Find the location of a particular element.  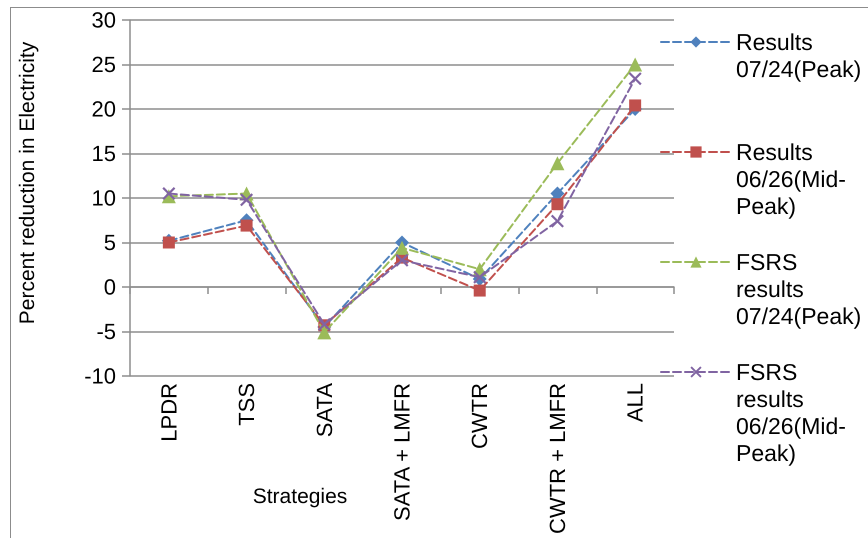

x-tick-label: ALL is located at coordinates (635, 402).